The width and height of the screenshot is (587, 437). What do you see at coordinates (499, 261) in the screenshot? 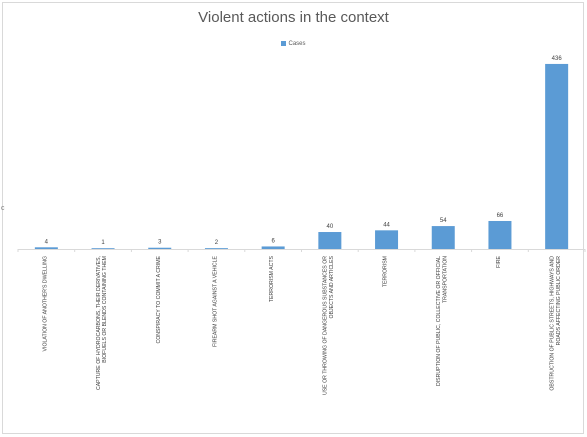
I see `category-label-9: FIRE` at bounding box center [499, 261].